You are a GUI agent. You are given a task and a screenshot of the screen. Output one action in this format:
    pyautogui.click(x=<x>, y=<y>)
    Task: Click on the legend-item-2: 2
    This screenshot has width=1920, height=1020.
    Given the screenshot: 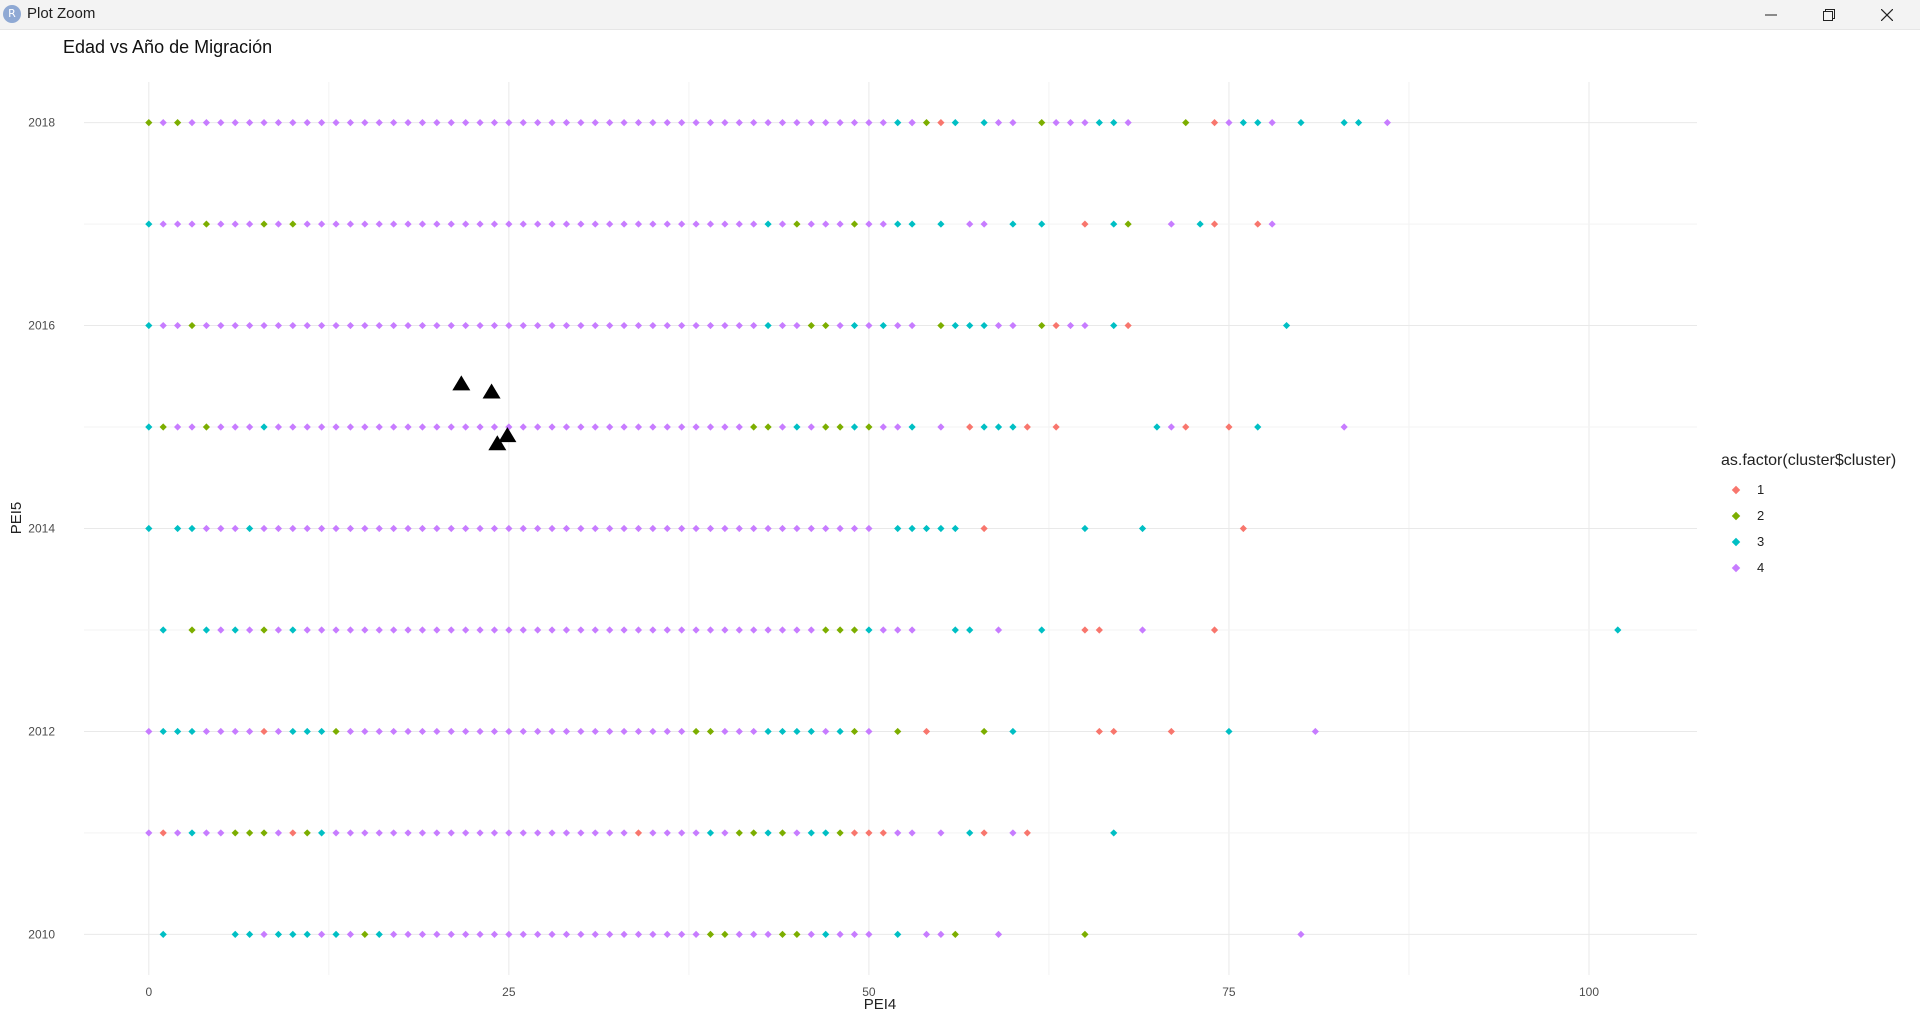 What is the action you would take?
    pyautogui.click(x=1808, y=519)
    